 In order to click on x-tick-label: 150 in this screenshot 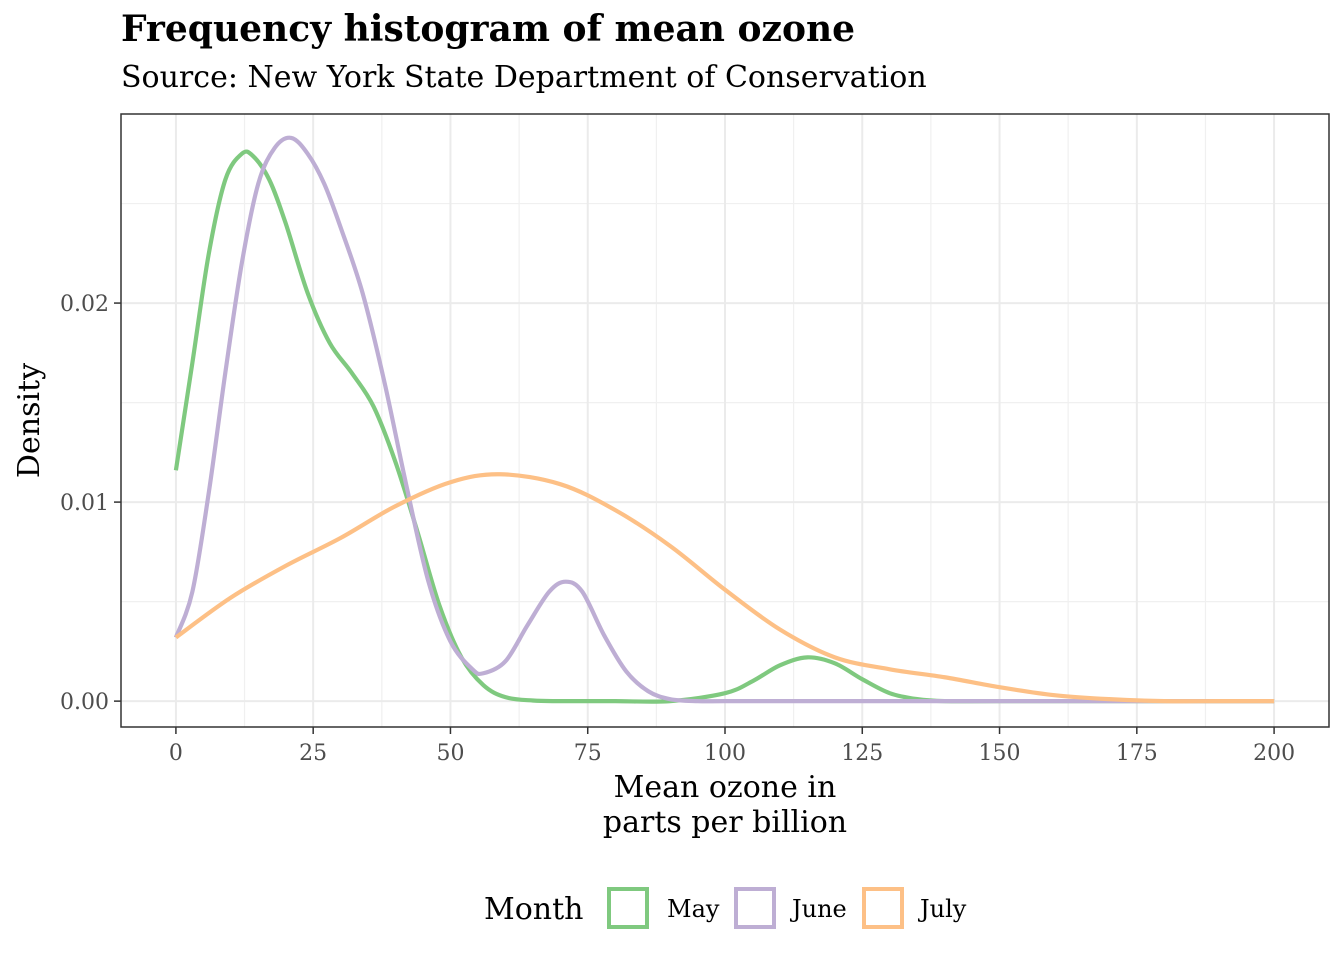, I will do `click(1000, 753)`.